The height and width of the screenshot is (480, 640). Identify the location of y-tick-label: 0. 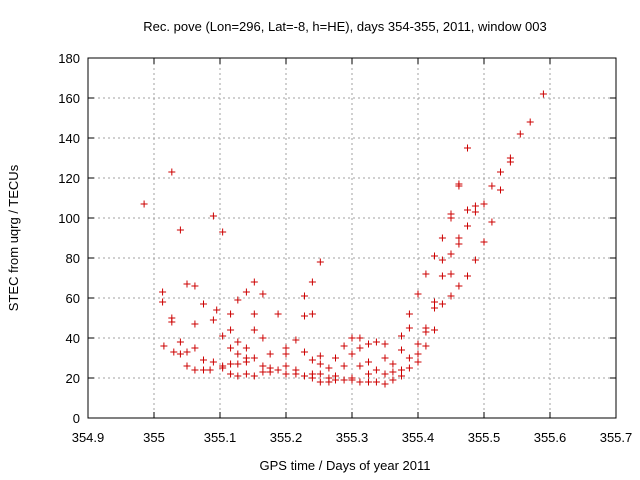
(76, 418).